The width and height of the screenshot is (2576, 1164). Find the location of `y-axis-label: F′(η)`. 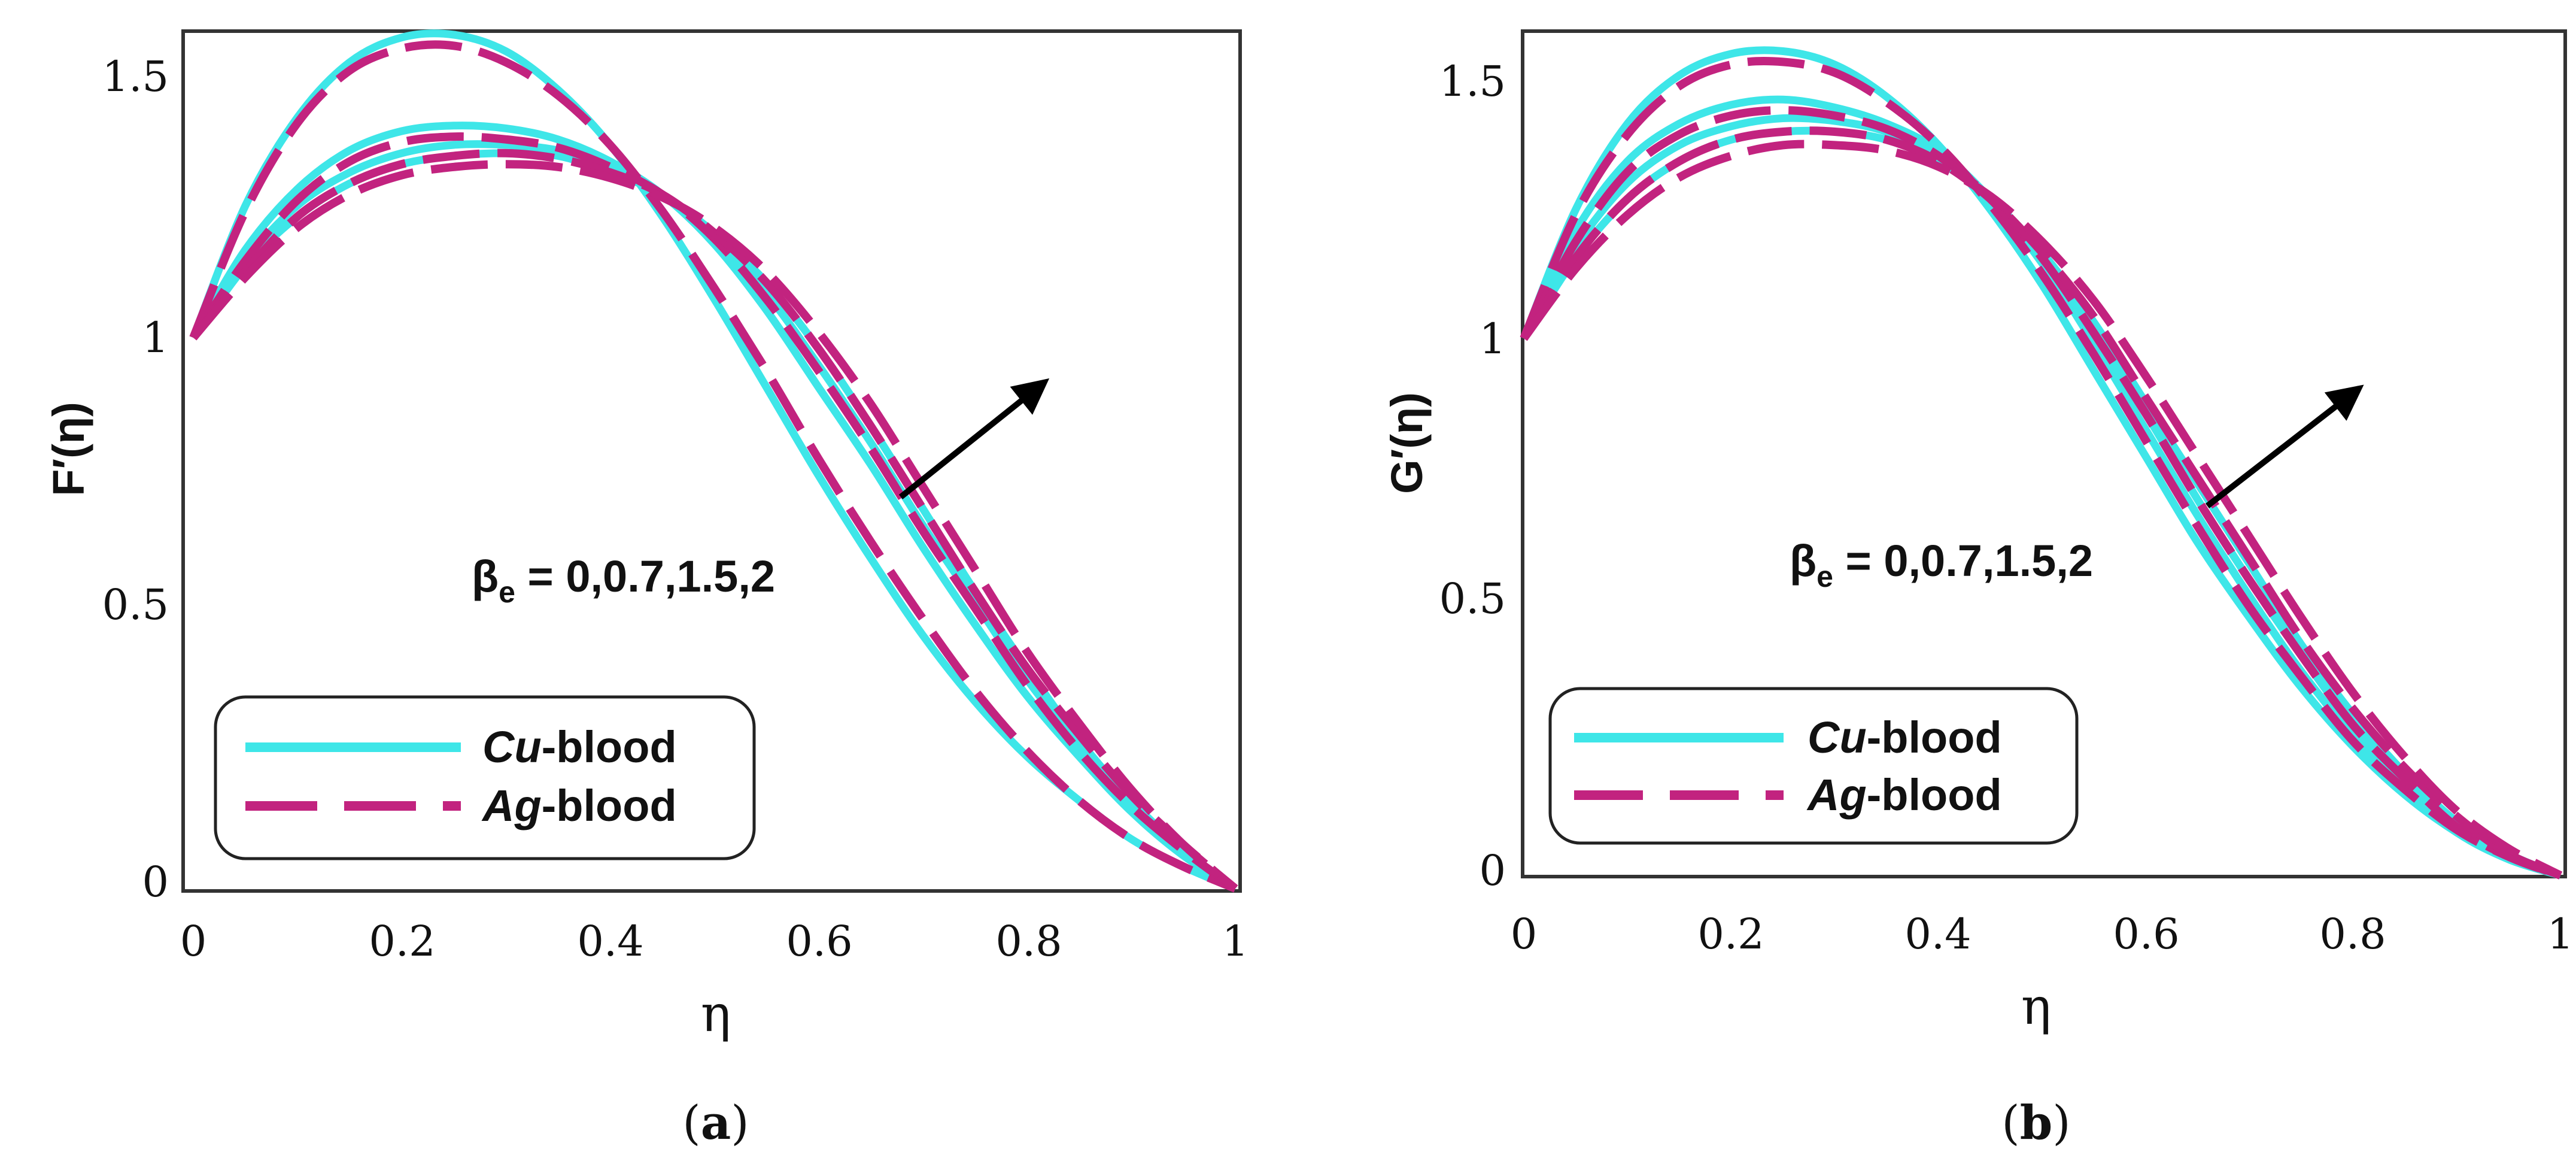

y-axis-label: F′(η) is located at coordinates (68, 449).